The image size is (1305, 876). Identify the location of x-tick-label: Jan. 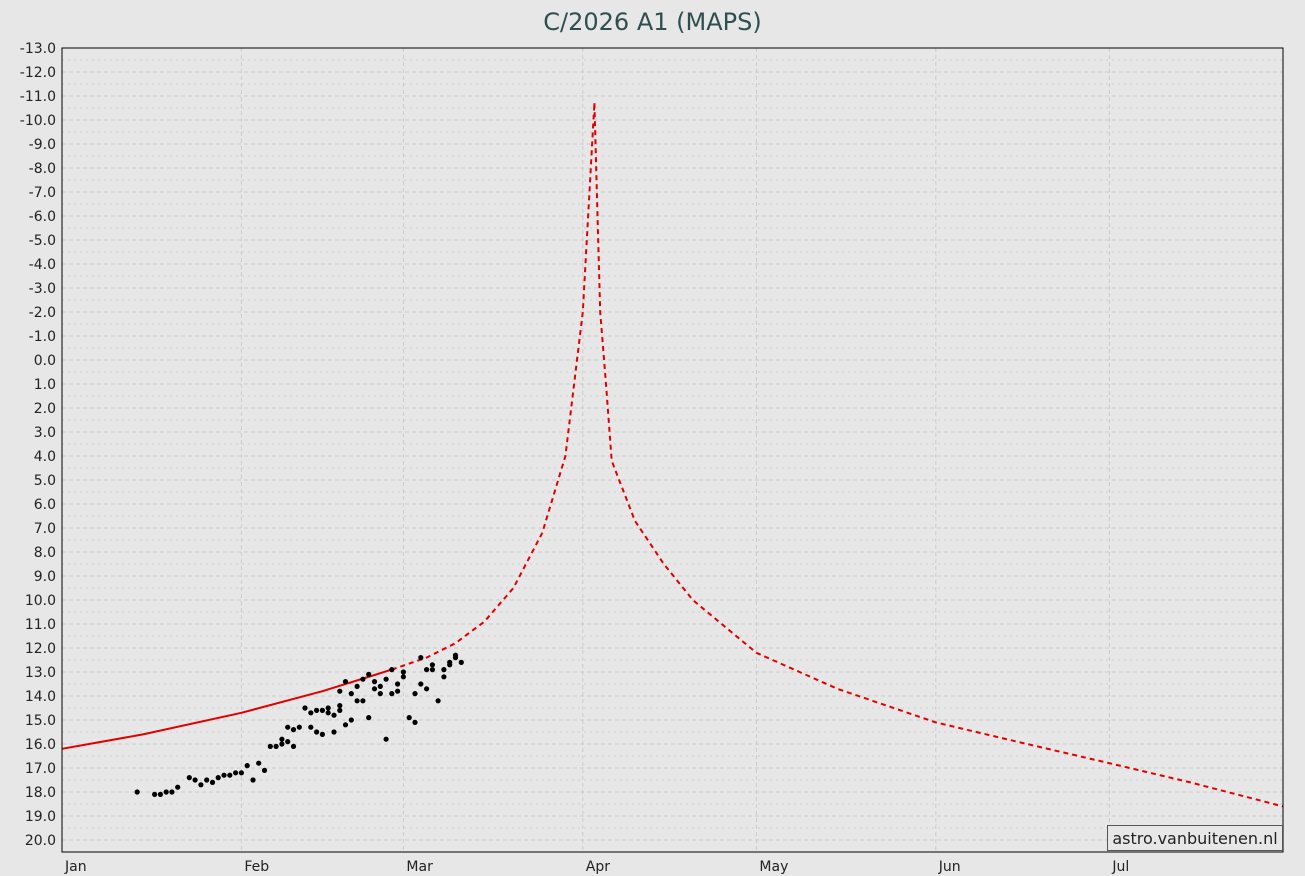
(75, 867).